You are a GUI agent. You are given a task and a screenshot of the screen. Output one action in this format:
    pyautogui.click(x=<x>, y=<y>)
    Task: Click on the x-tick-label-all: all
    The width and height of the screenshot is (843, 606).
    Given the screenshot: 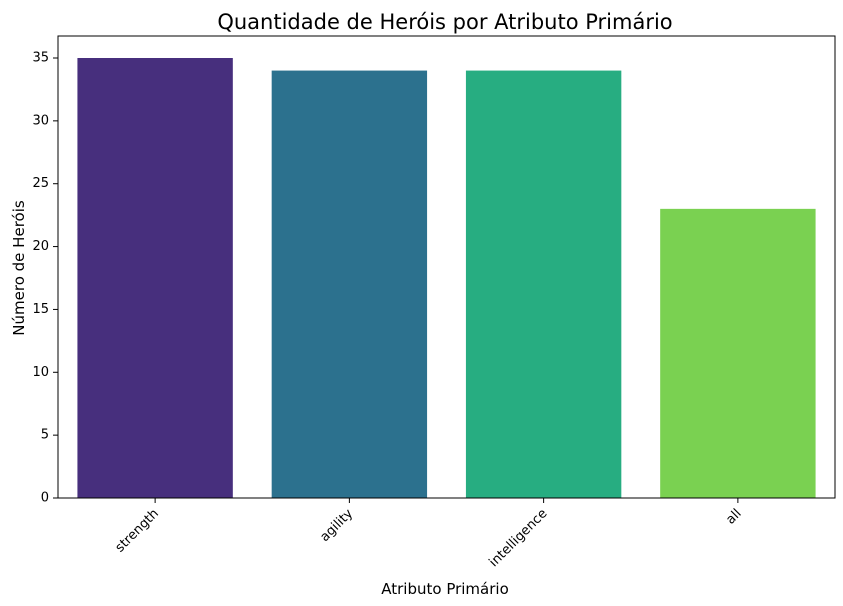 What is the action you would take?
    pyautogui.click(x=733, y=516)
    